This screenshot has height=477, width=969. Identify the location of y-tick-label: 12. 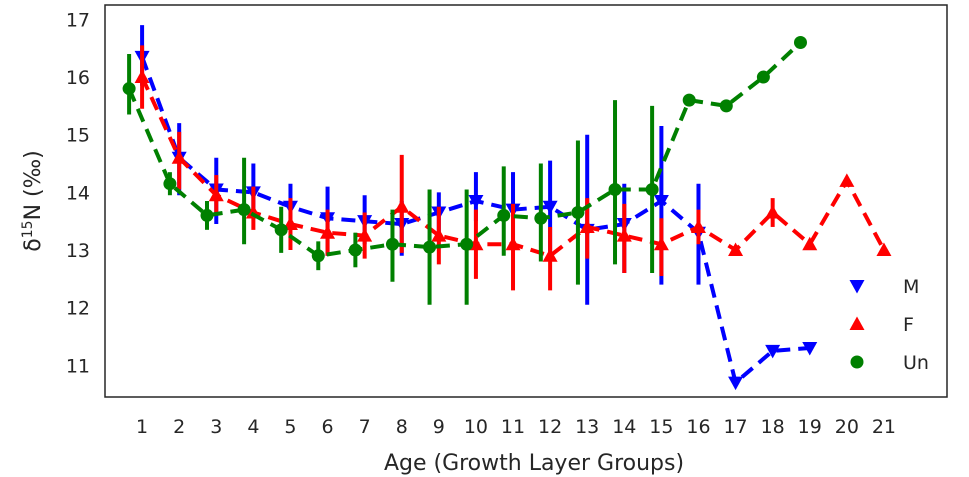
(78, 309).